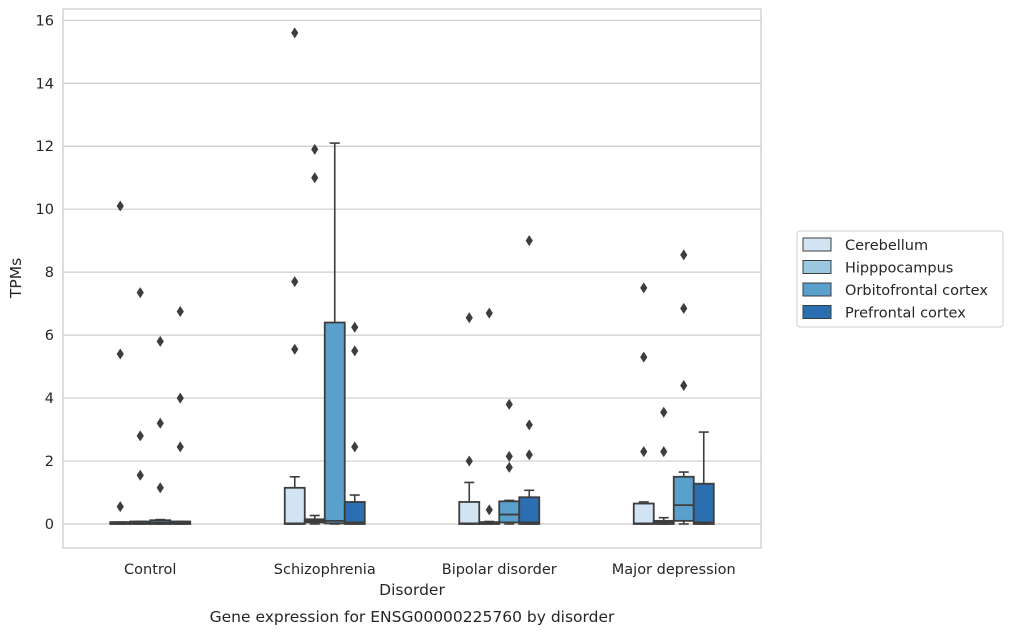 The height and width of the screenshot is (634, 1013). Describe the element at coordinates (916, 291) in the screenshot. I see `legend-entry-label: Orbitofrontal cortex` at that location.